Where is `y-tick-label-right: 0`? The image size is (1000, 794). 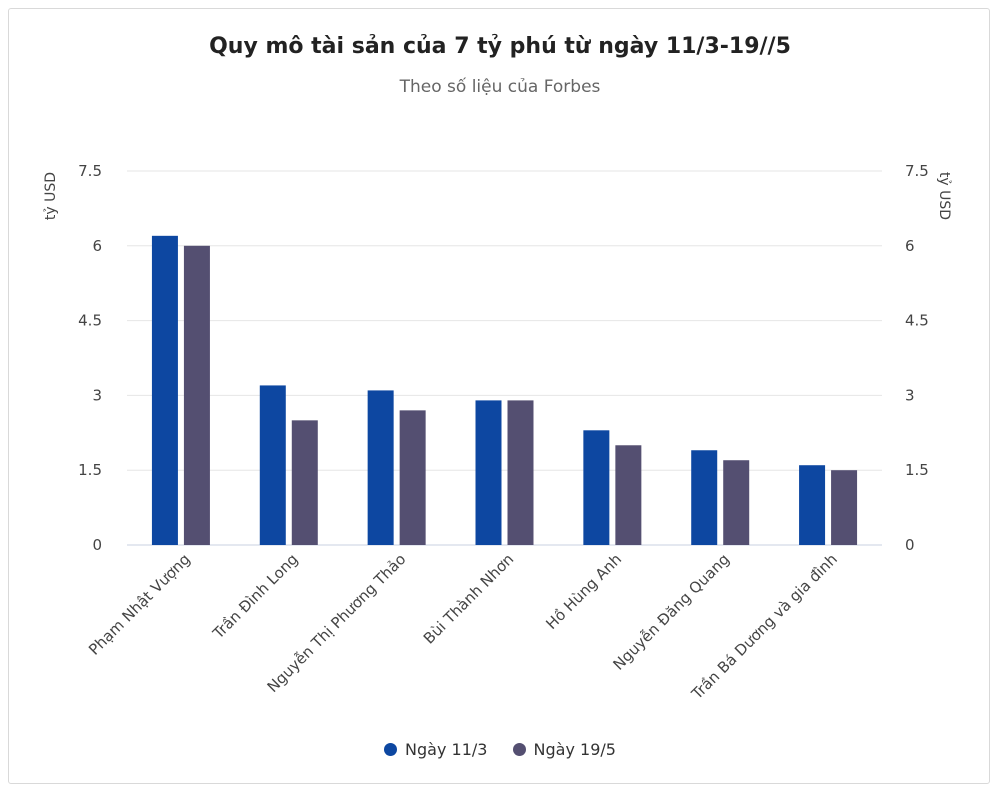
y-tick-label-right: 0 is located at coordinates (910, 545).